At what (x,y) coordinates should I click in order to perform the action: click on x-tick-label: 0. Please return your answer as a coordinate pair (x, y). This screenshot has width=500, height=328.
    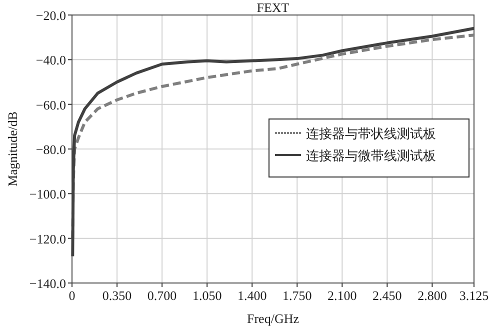
    Looking at the image, I should click on (72, 295).